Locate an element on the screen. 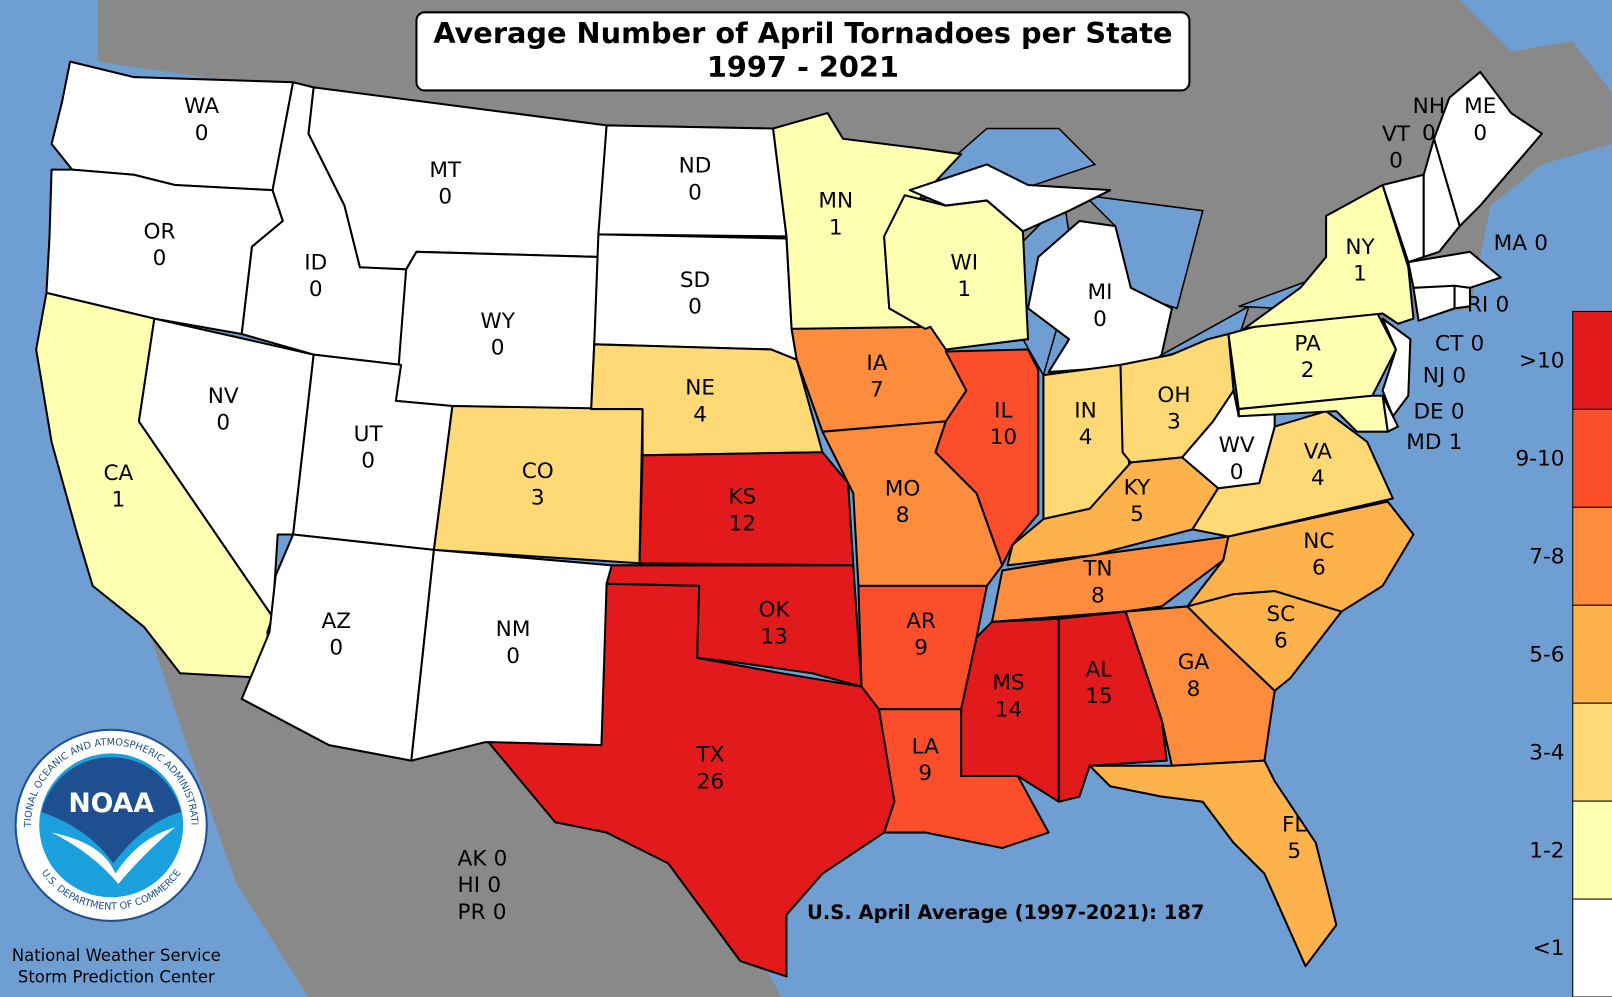 The width and height of the screenshot is (1612, 997). state-label: WI 1 is located at coordinates (964, 276).